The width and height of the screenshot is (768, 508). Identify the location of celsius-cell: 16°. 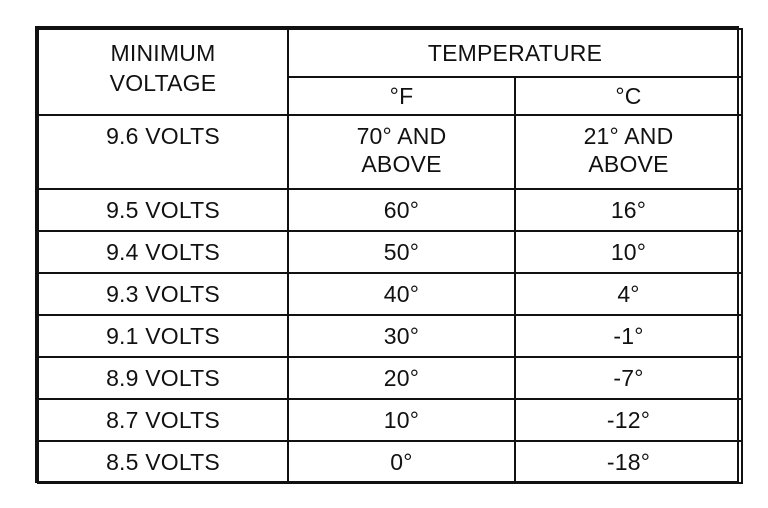
(628, 210).